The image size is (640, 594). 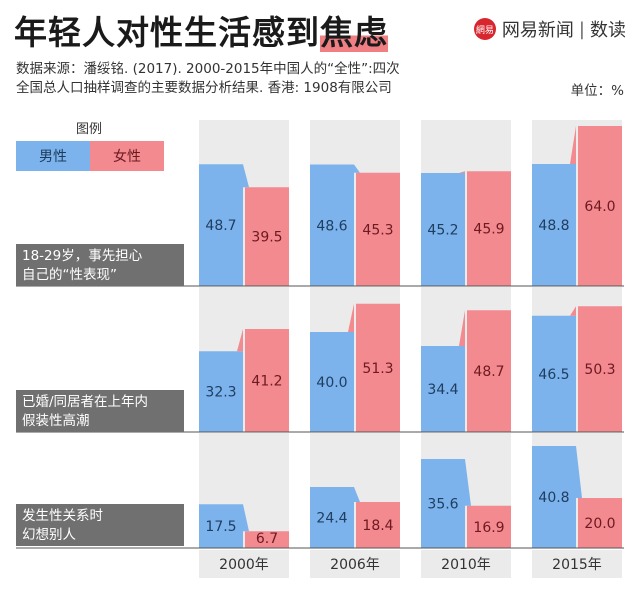 I want to click on group-label-2-line-2: 幻想别人, so click(x=49, y=535).